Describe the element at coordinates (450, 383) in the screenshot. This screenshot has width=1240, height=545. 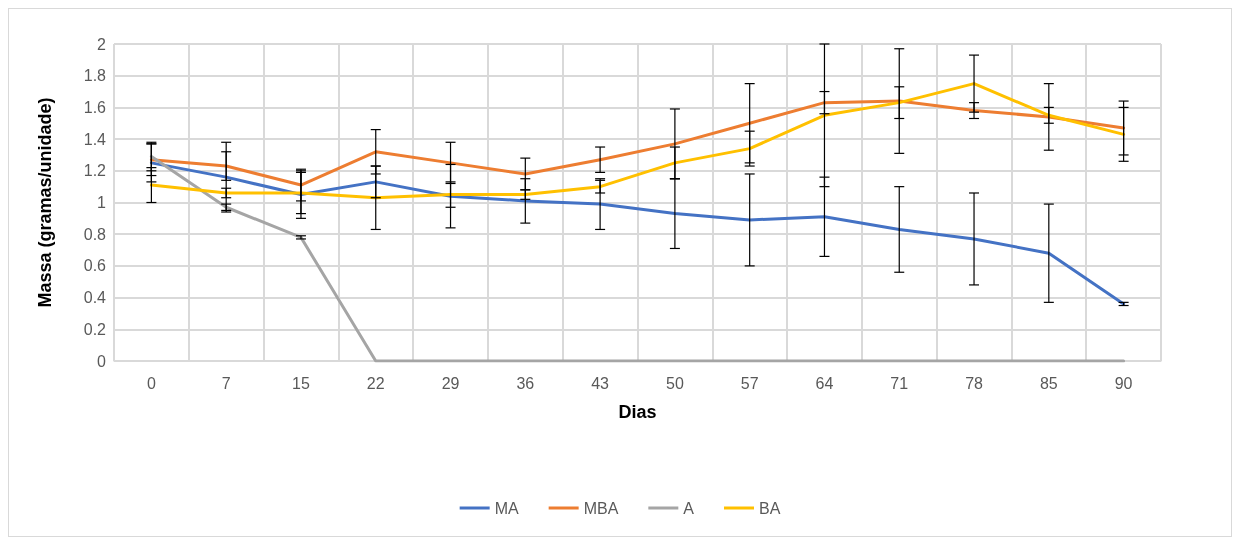
I see `x-tick-label: 29` at that location.